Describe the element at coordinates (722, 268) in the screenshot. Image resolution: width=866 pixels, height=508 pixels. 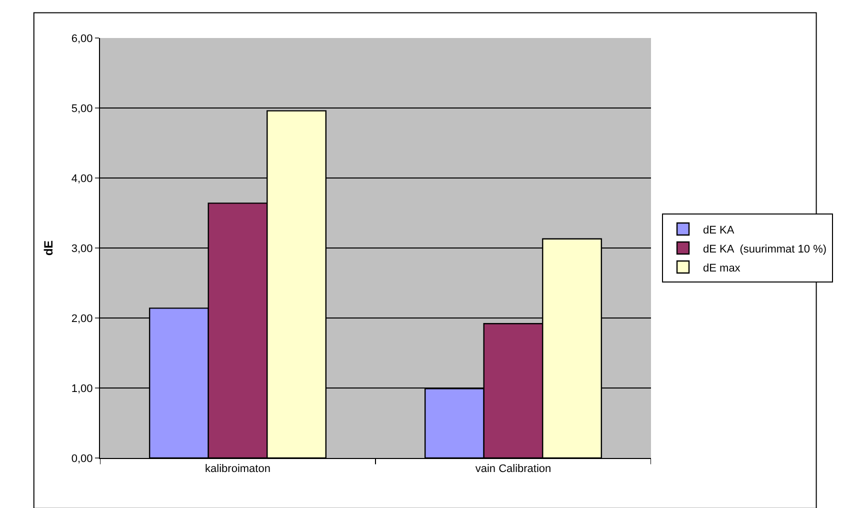
I see `legend-label: dE max` at that location.